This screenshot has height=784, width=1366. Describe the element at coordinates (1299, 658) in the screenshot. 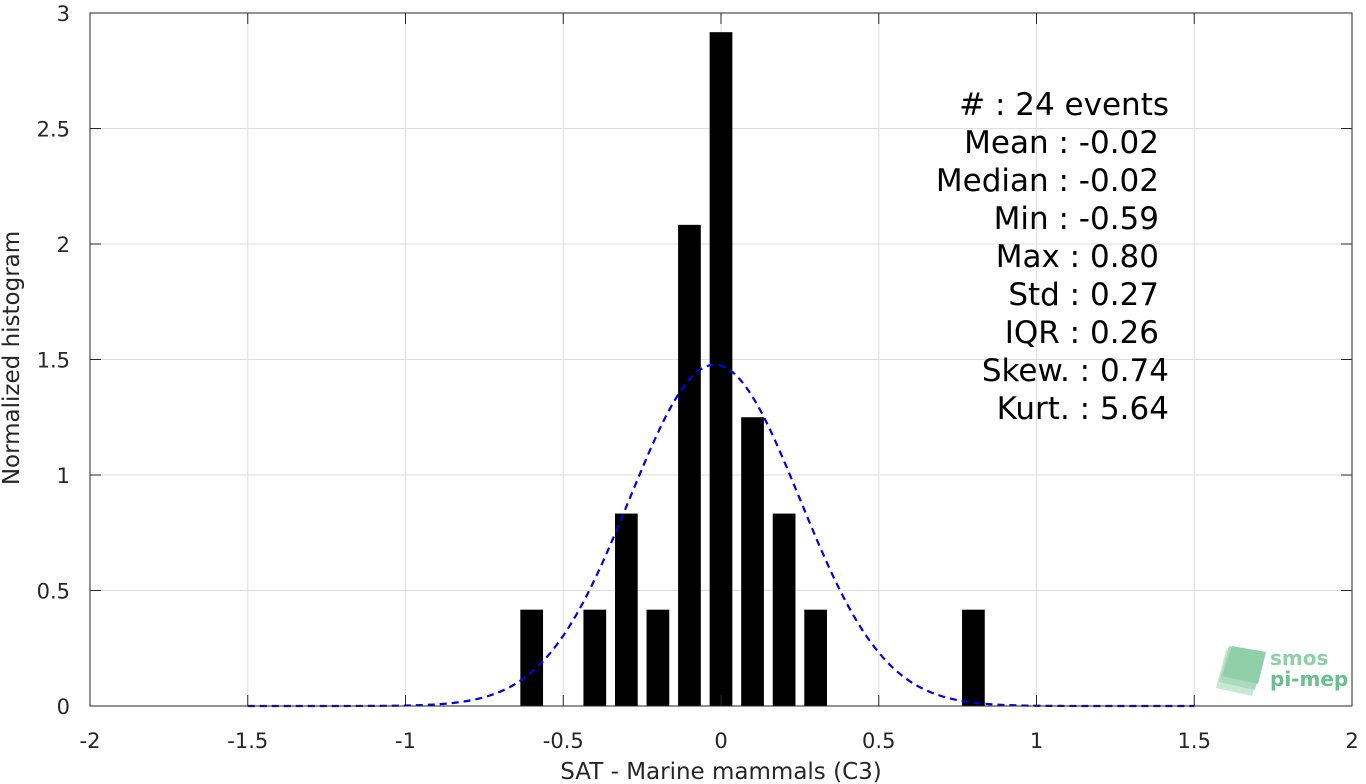

I see `logo-text-smos: smos` at that location.